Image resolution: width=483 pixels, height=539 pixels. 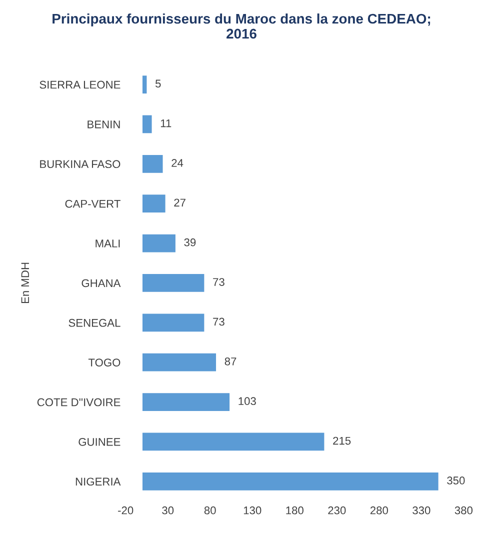 I want to click on x-tick-label: 230, so click(x=337, y=510).